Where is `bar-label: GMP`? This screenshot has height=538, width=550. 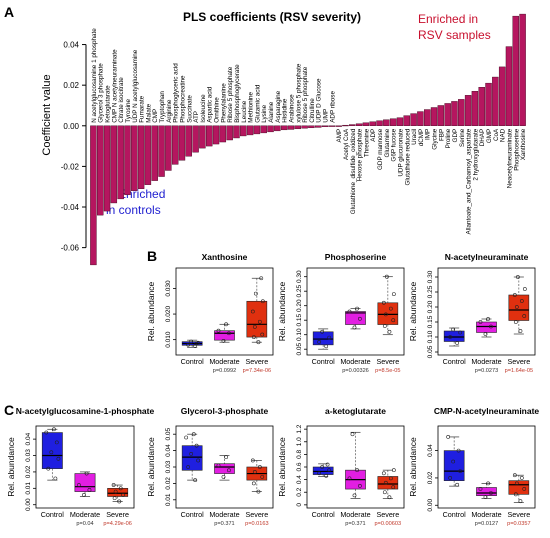
bar-label: GMP is located at coordinates (489, 136).